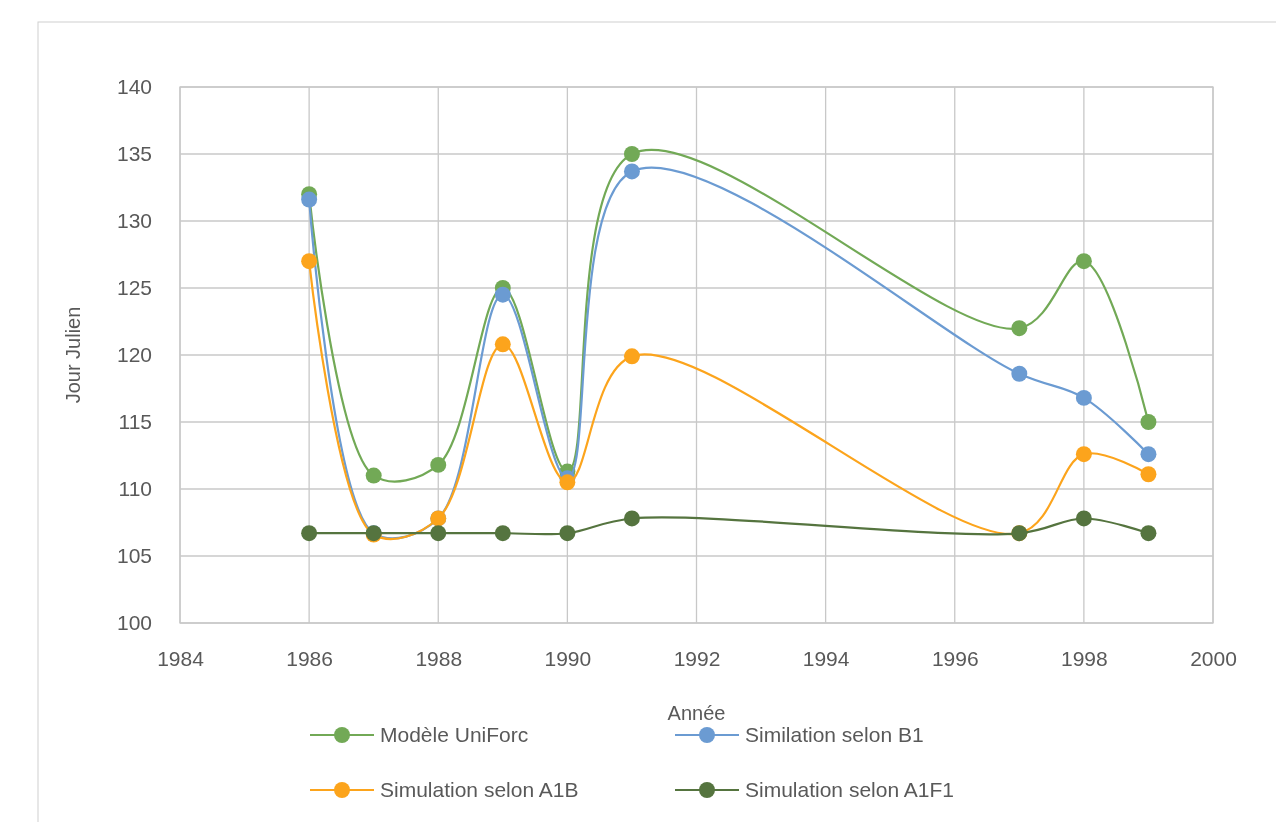 Image resolution: width=1276 pixels, height=822 pixels. Describe the element at coordinates (955, 658) in the screenshot. I see `x-tick-label: 1996` at that location.